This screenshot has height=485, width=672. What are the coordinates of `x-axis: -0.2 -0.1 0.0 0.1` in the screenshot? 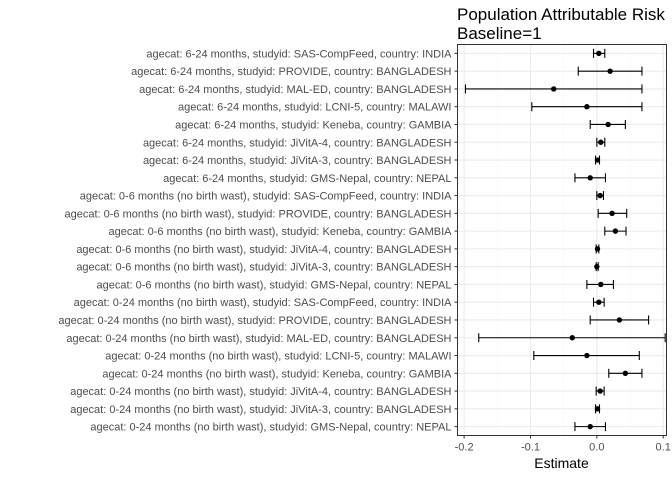 It's located at (563, 444).